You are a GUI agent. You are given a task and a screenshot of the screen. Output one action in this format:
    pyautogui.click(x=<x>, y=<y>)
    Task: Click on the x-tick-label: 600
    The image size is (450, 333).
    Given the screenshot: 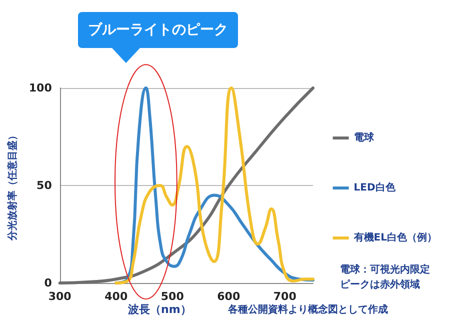 What is the action you would take?
    pyautogui.click(x=228, y=296)
    